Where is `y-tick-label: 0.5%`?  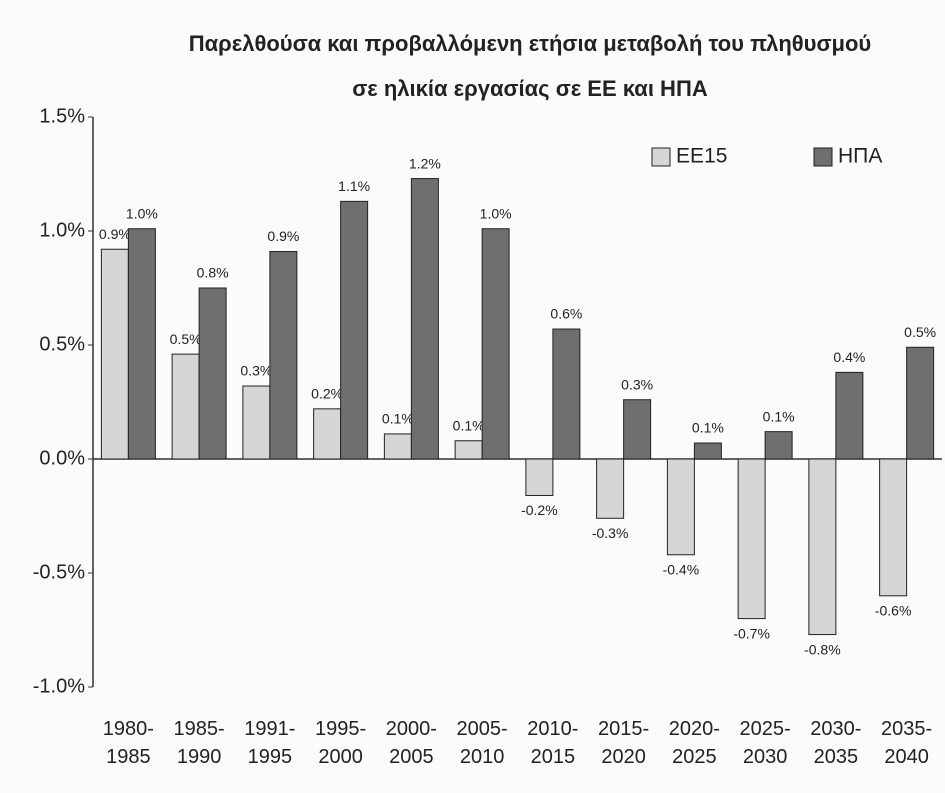 y-tick-label: 0.5% is located at coordinates (62, 344).